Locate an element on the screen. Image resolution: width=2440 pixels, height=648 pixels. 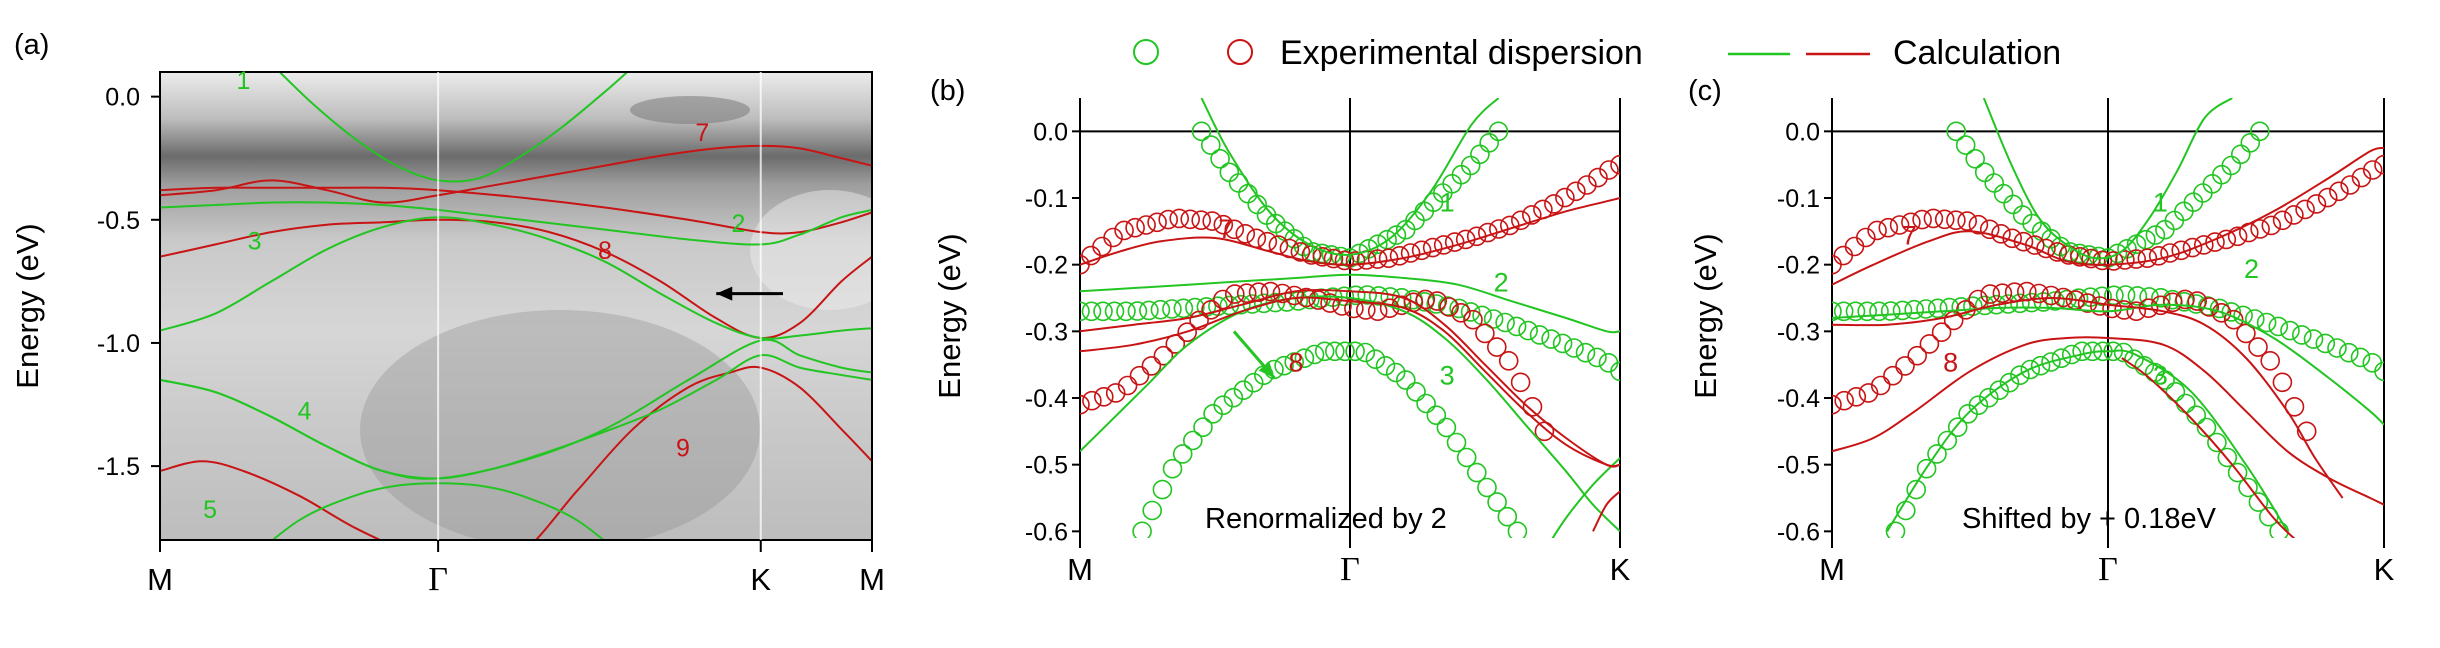
panel-b-ytick-label: -0.5 is located at coordinates (1046, 466).